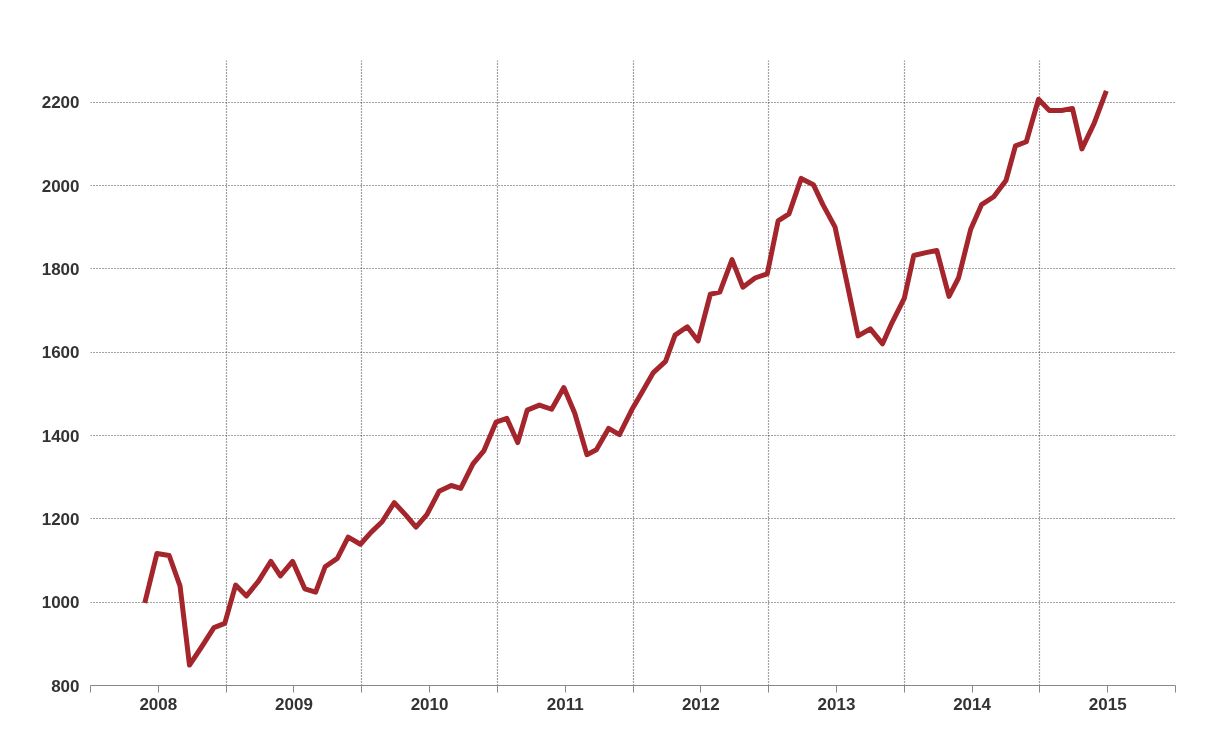 The height and width of the screenshot is (753, 1209). Describe the element at coordinates (60, 103) in the screenshot. I see `y-tick-label: 2200` at that location.